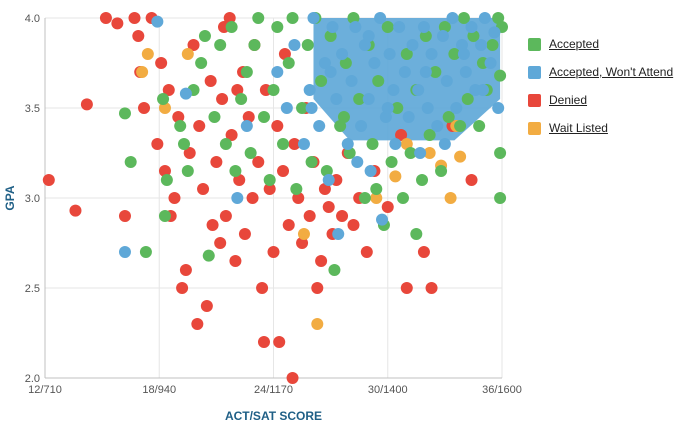 Image resolution: width=680 pixels, height=431 pixels. I want to click on x-axis-title: ACT/SAT SCORE, so click(273, 416).